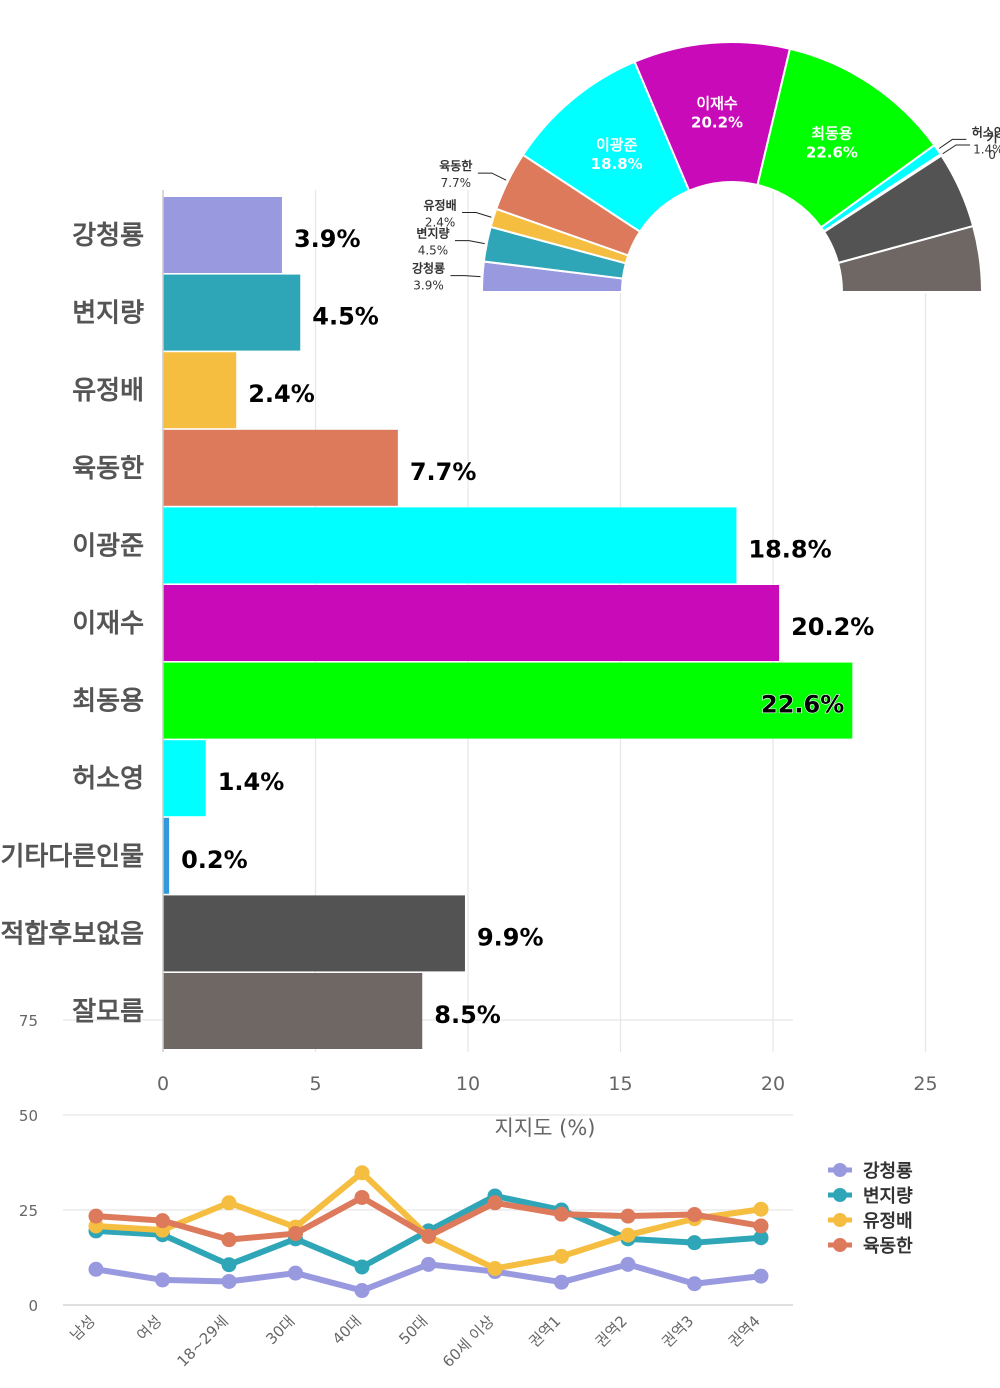  Describe the element at coordinates (544, 1331) in the screenshot. I see `line-x-tick: 권역1` at that location.